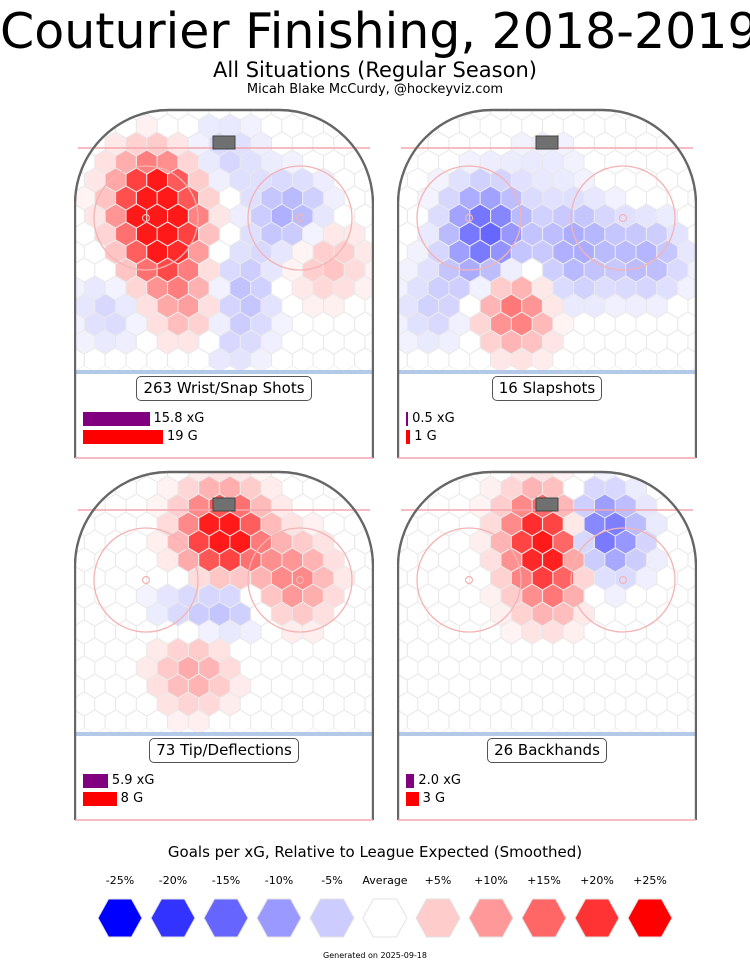  I want to click on rink-drawing, so click(224, 283).